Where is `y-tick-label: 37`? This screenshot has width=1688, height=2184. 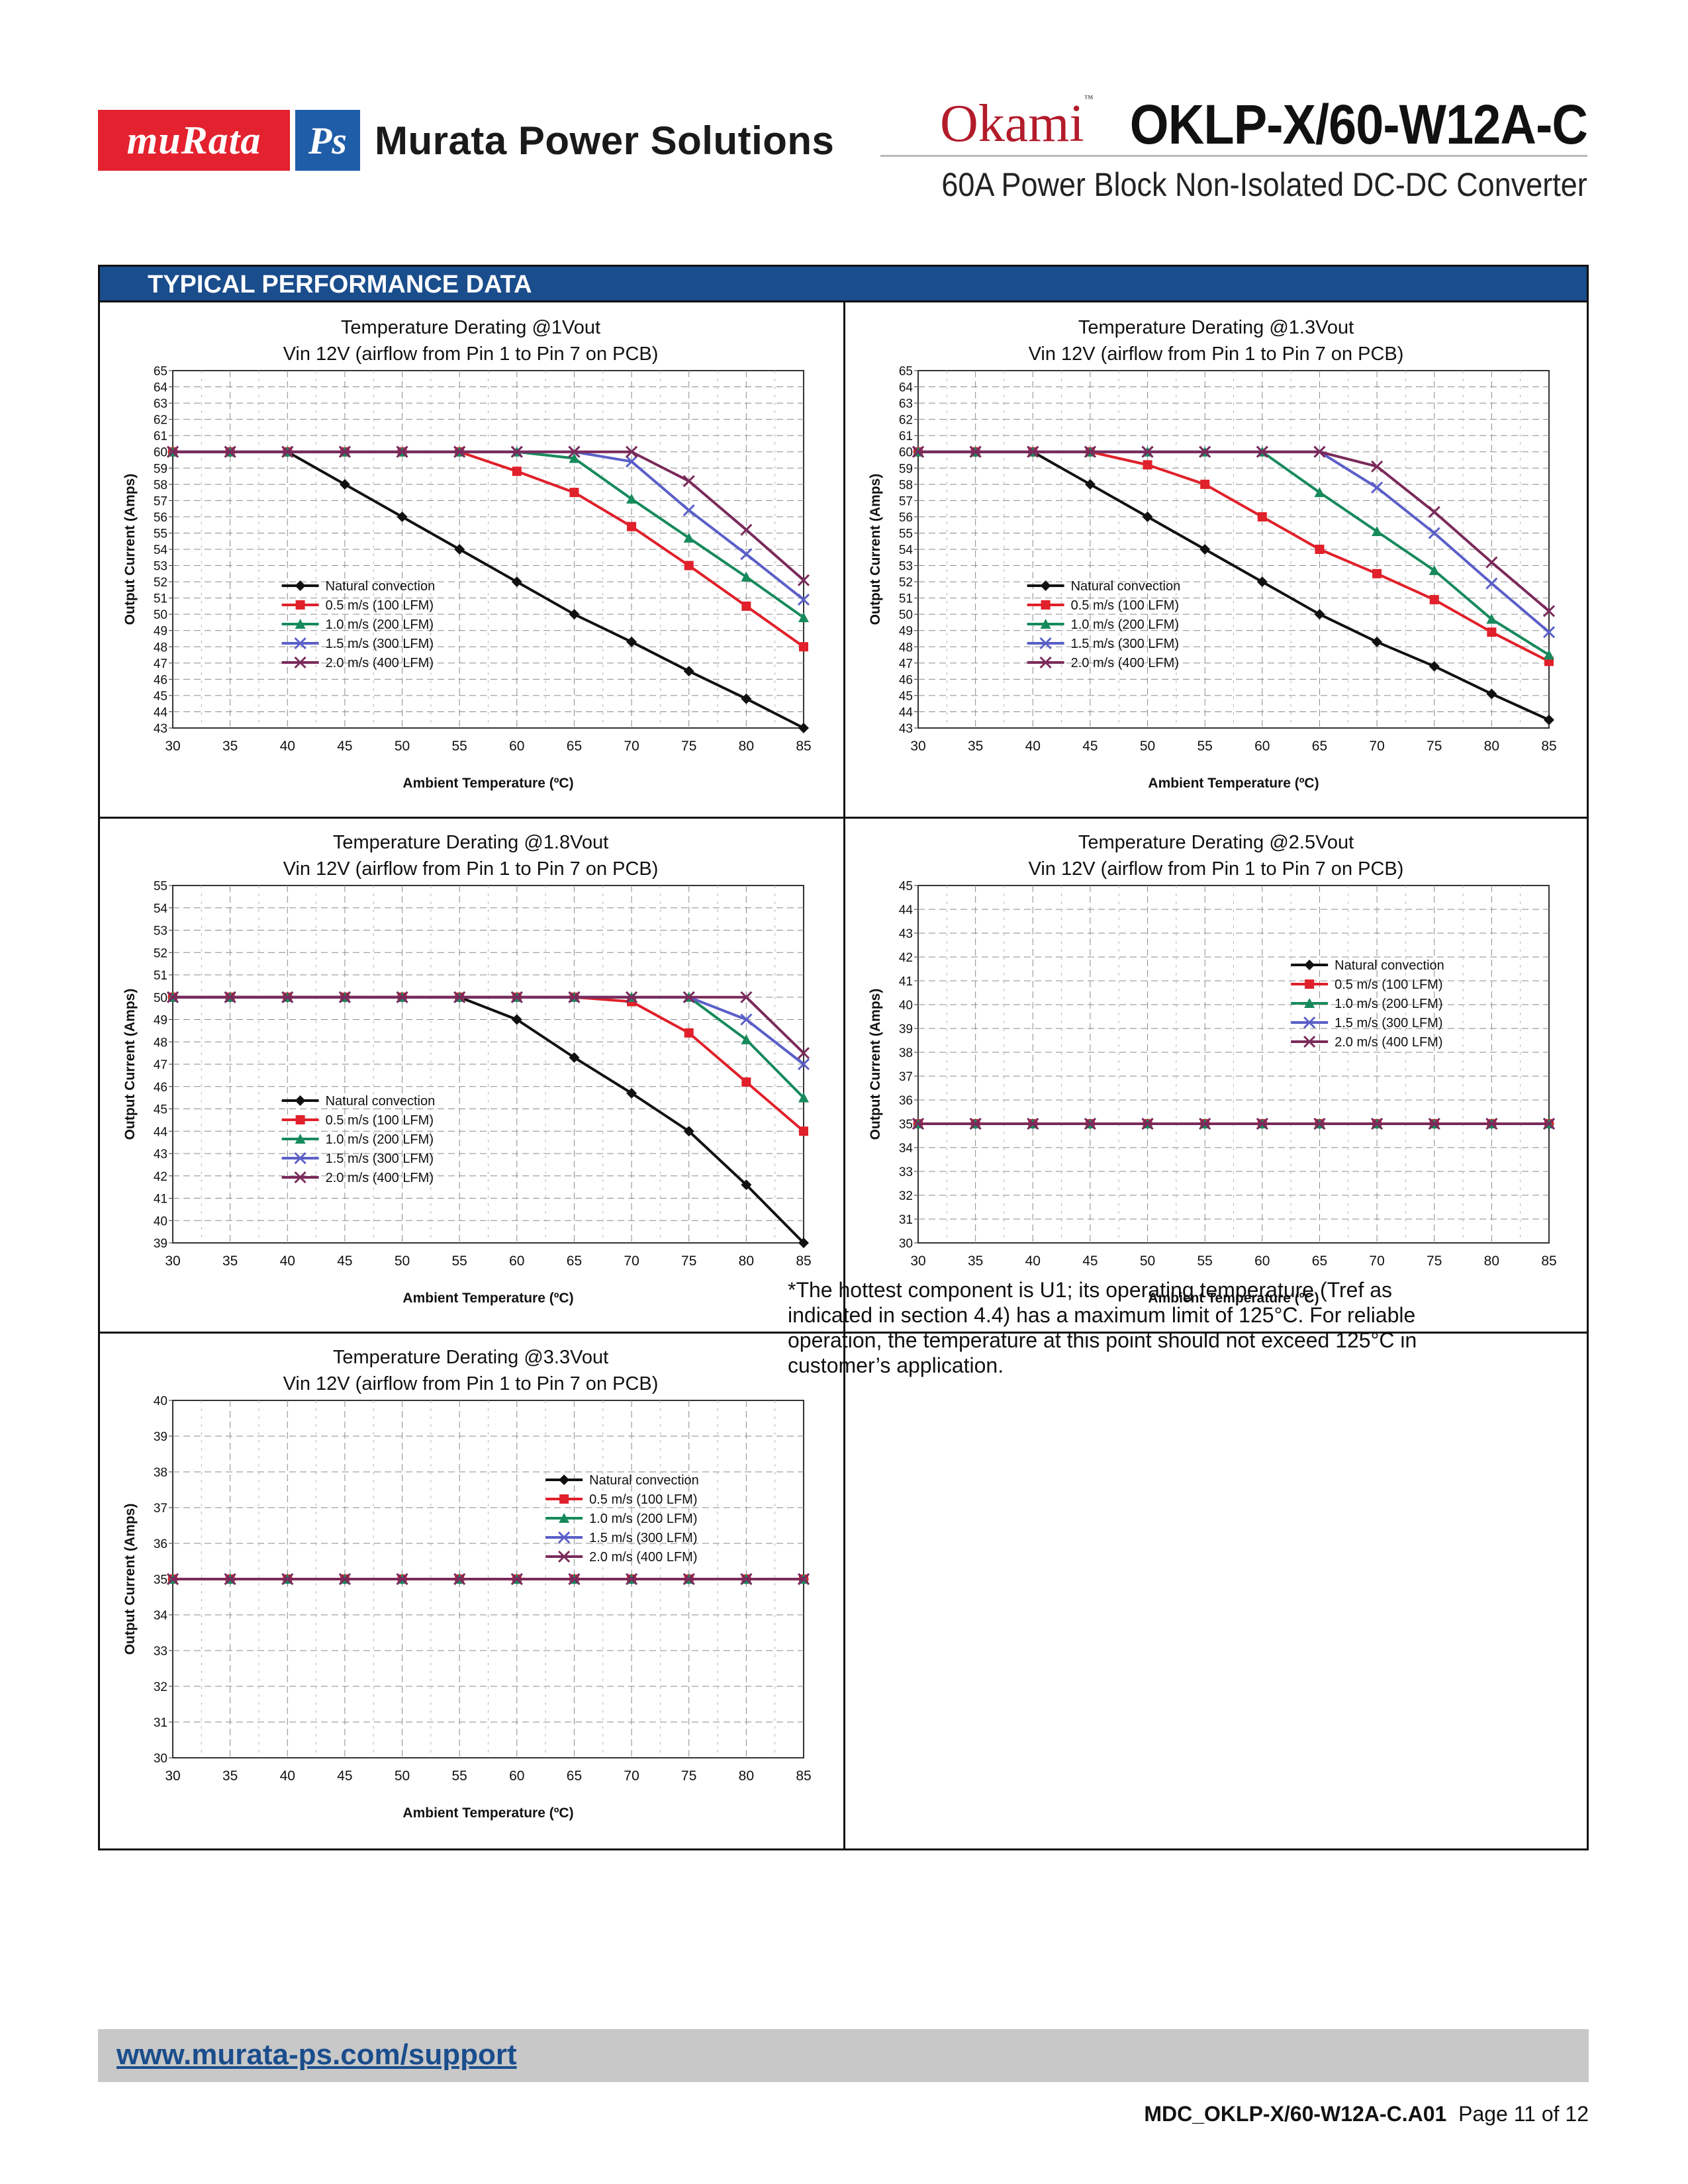
y-tick-label: 37 is located at coordinates (906, 1077).